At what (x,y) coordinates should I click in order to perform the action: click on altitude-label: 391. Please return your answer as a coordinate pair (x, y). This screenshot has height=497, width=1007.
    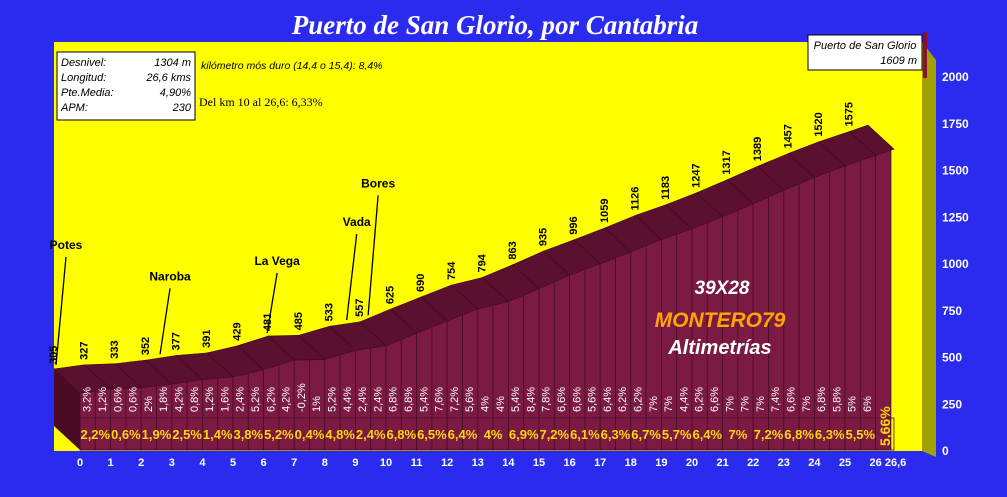
    Looking at the image, I should click on (207, 339).